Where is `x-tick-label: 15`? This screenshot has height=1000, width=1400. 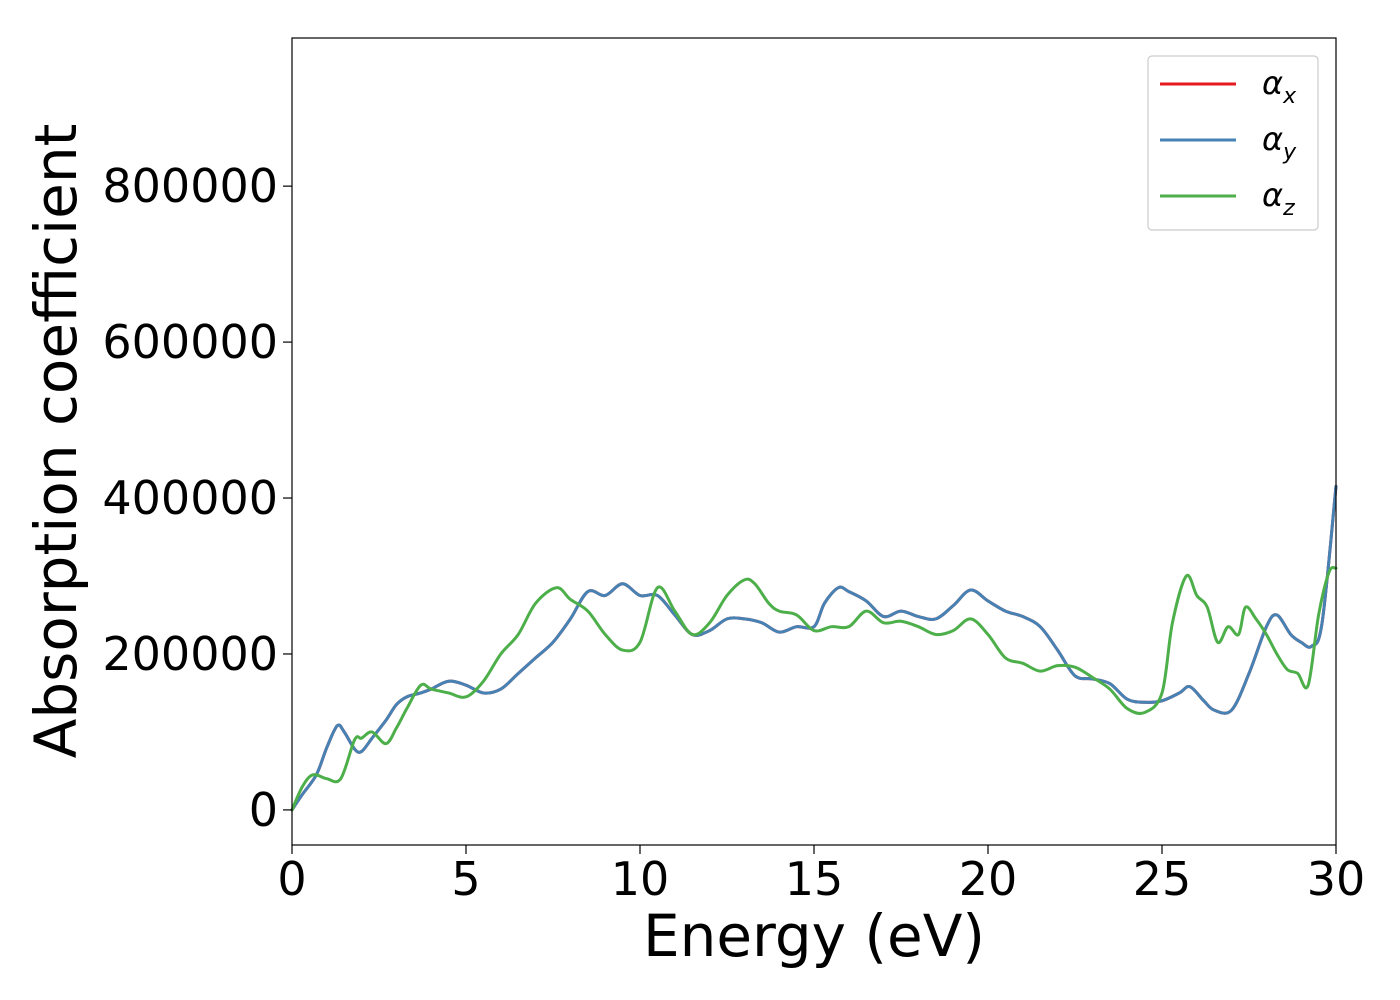 x-tick-label: 15 is located at coordinates (814, 879).